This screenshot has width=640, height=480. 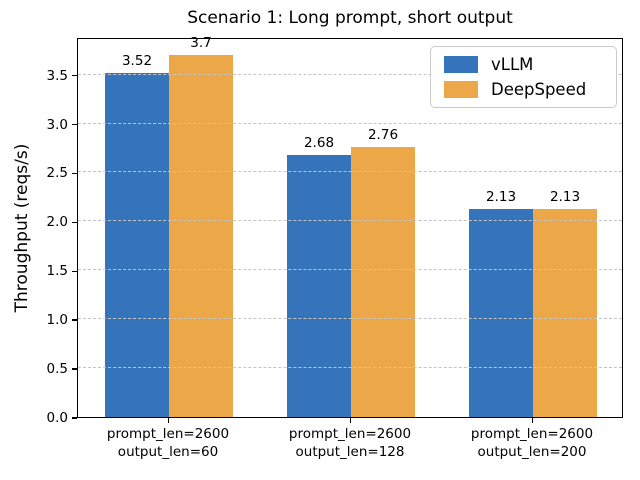 What do you see at coordinates (57, 369) in the screenshot?
I see `y-tick-label: 0.5` at bounding box center [57, 369].